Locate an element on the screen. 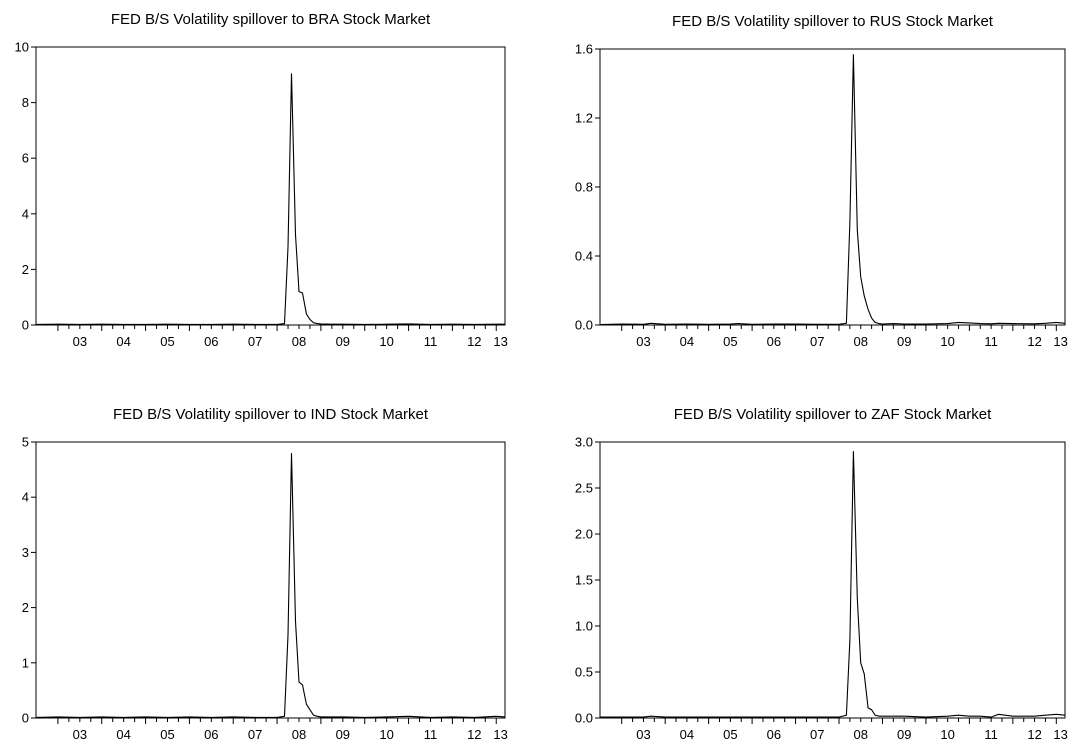 The width and height of the screenshot is (1069, 748). y-tick-label: 6 is located at coordinates (25, 158).